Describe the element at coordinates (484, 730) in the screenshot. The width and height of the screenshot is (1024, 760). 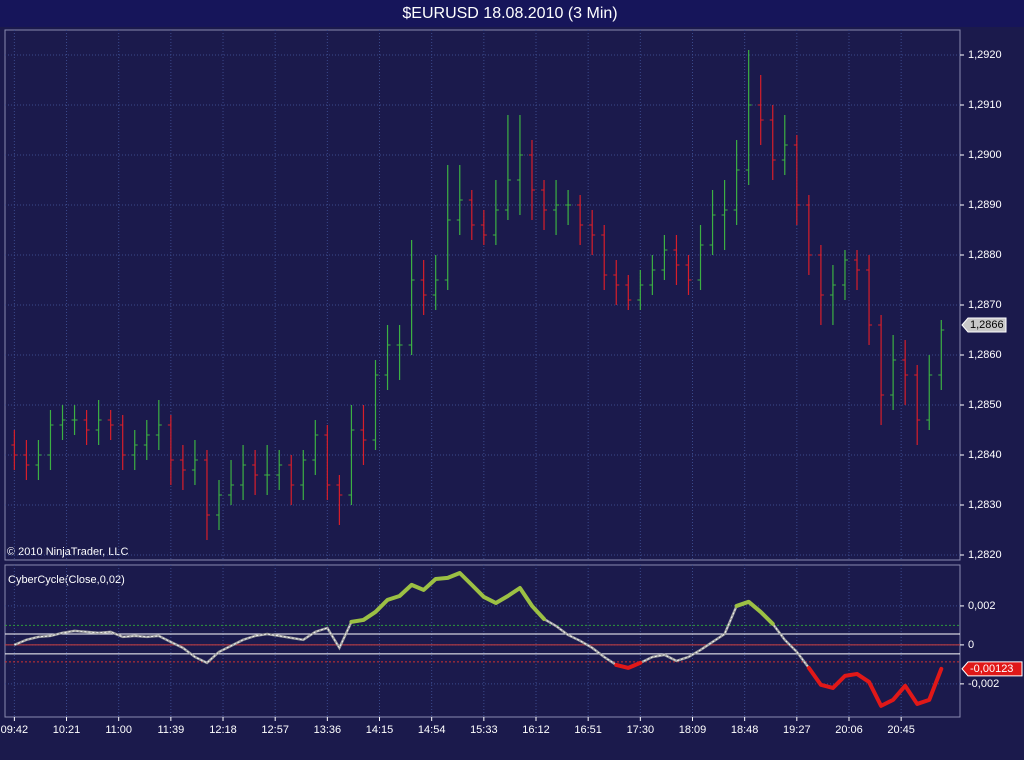
I see `x-tick-label: 15:33` at that location.